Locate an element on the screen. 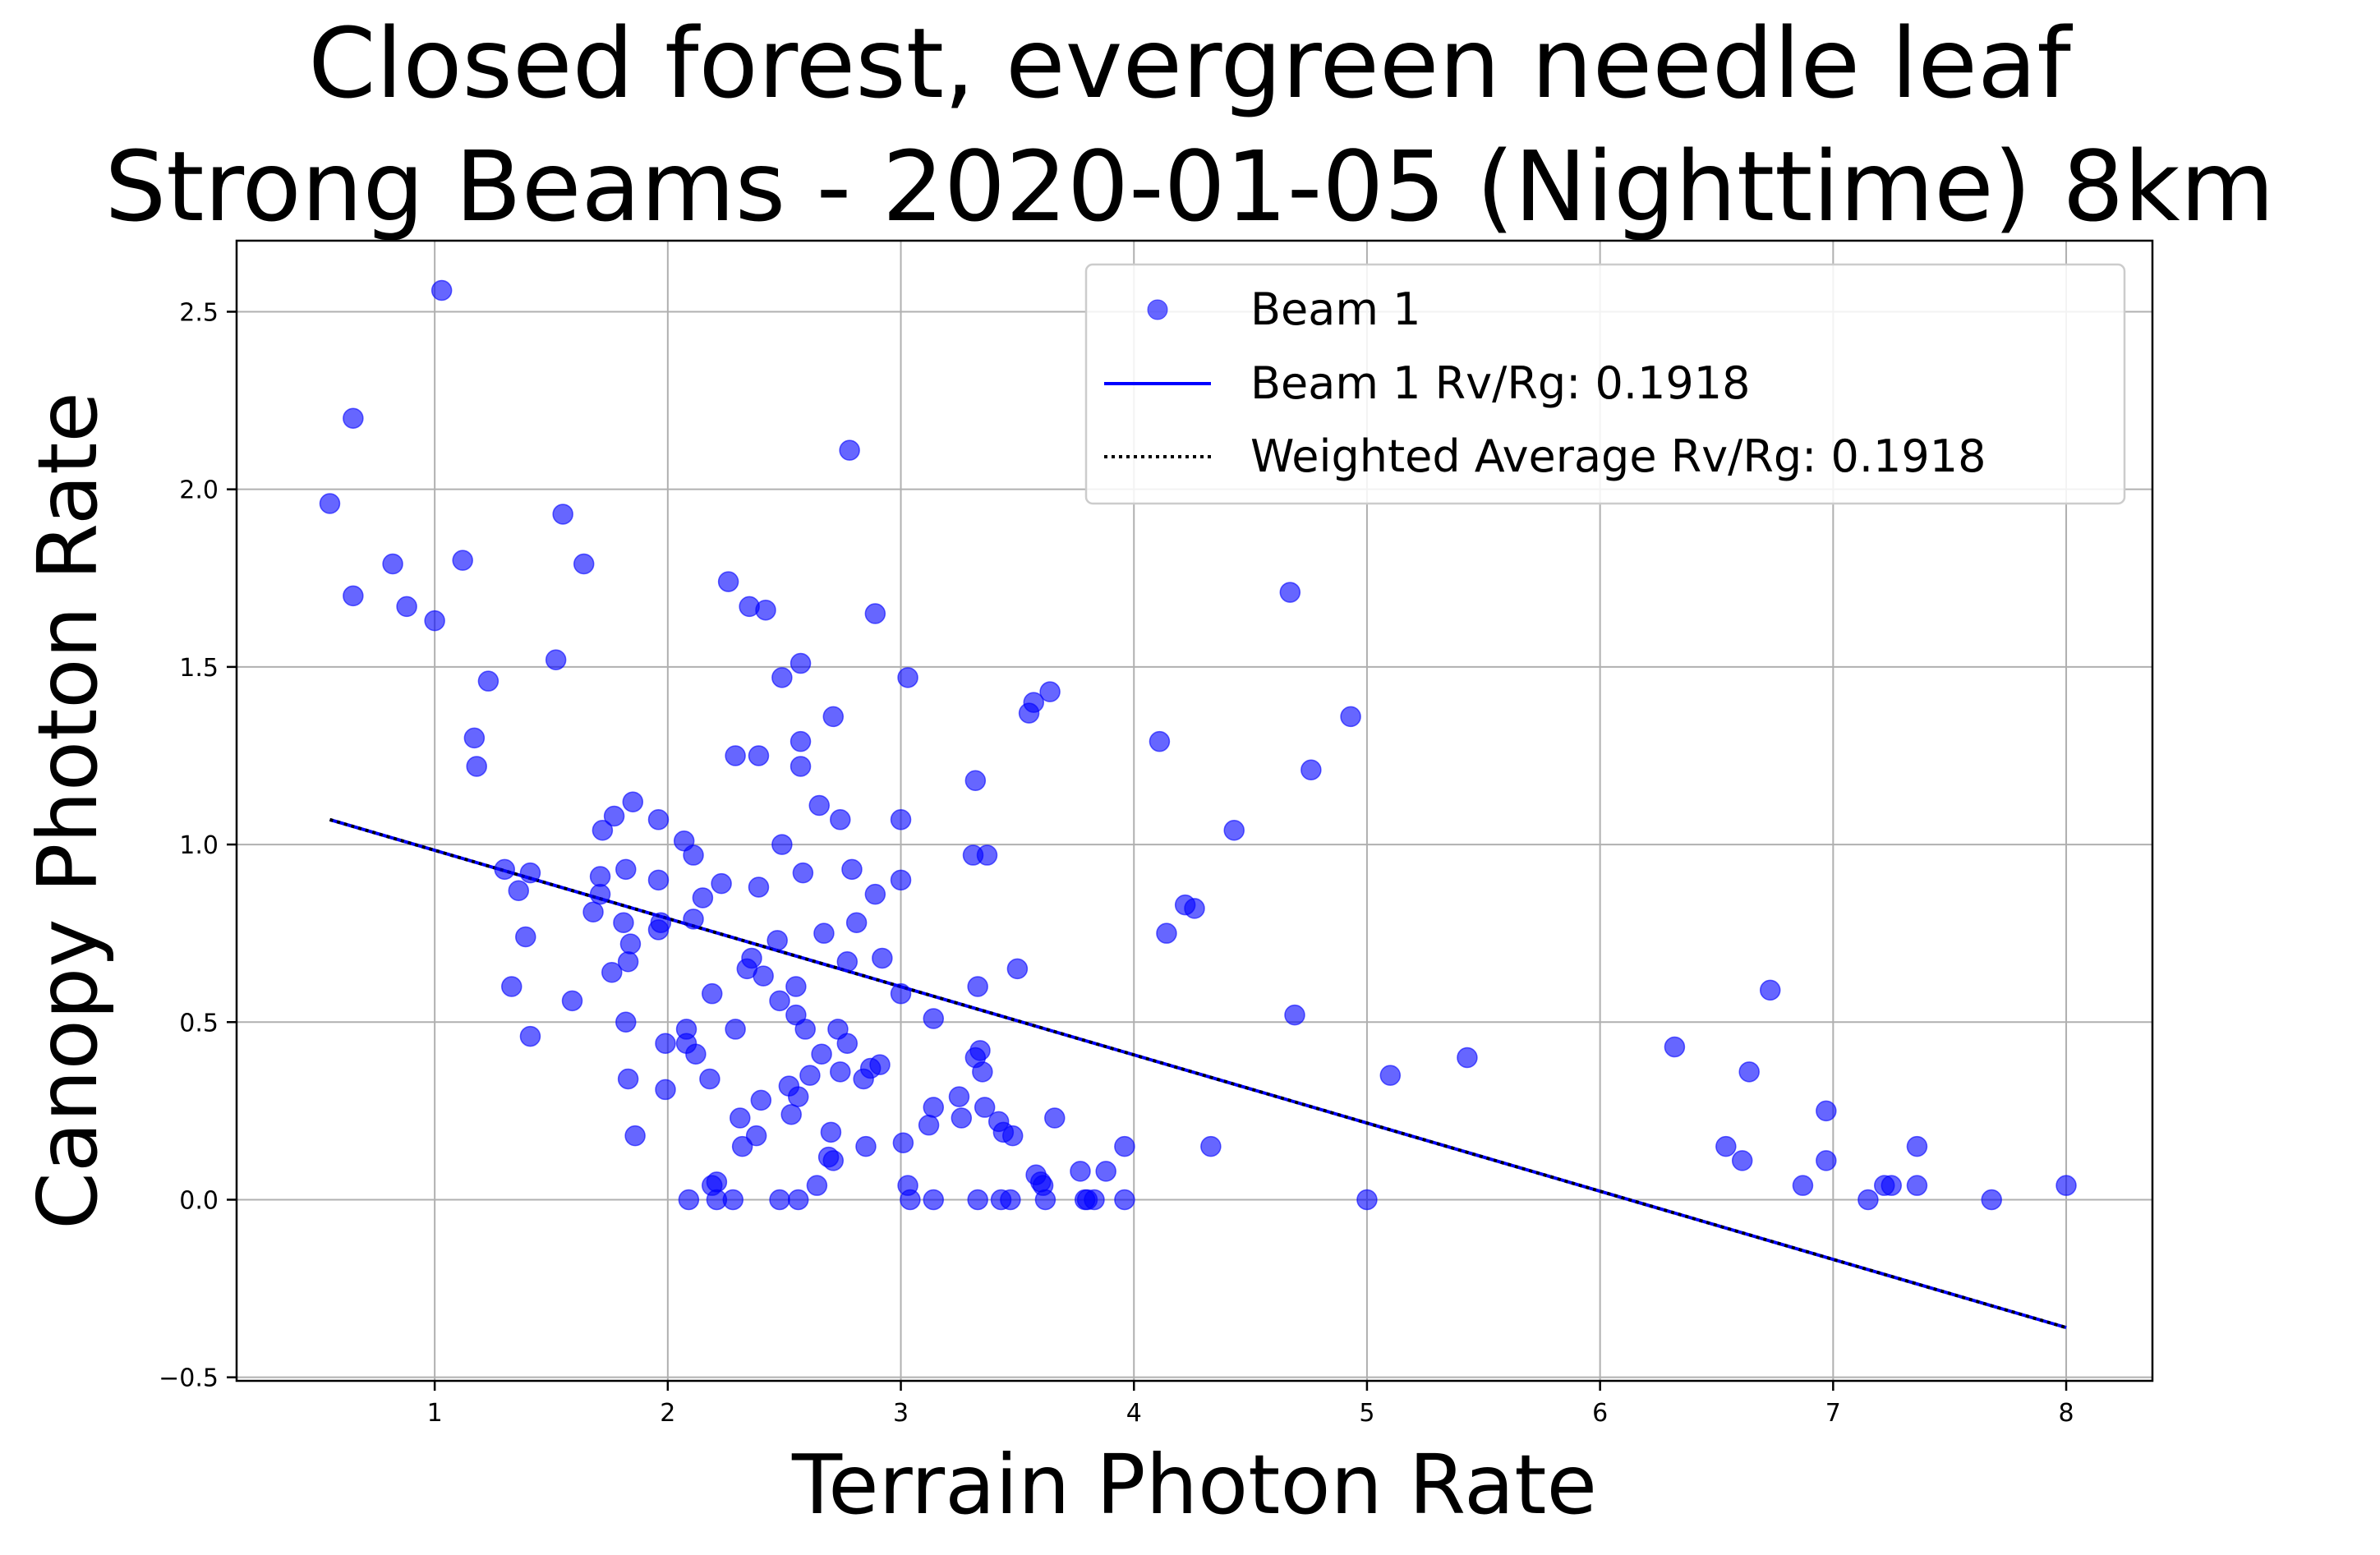 The height and width of the screenshot is (1555, 2380). x-tick-label: 3 is located at coordinates (901, 1413).